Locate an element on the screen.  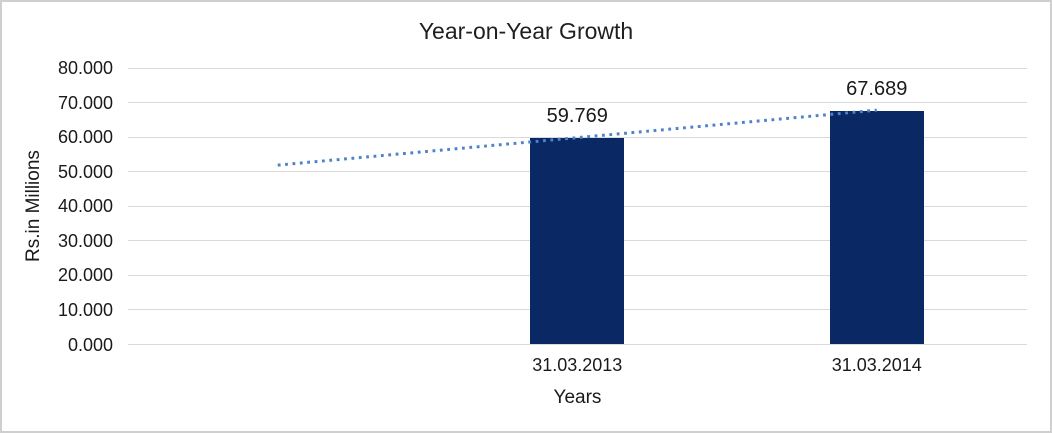
x-category-label: 31.03.2014 is located at coordinates (876, 365).